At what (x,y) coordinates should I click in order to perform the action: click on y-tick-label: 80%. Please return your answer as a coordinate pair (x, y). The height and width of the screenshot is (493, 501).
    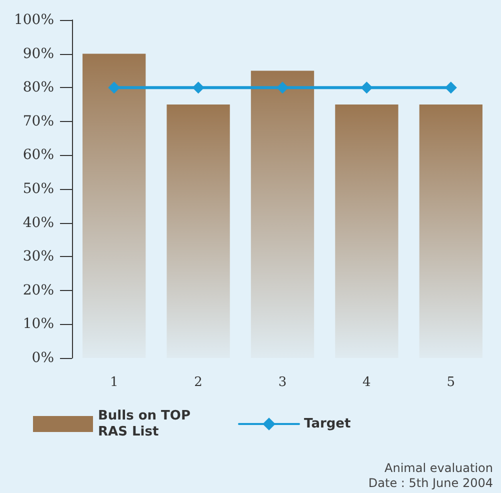
    Looking at the image, I should click on (38, 88).